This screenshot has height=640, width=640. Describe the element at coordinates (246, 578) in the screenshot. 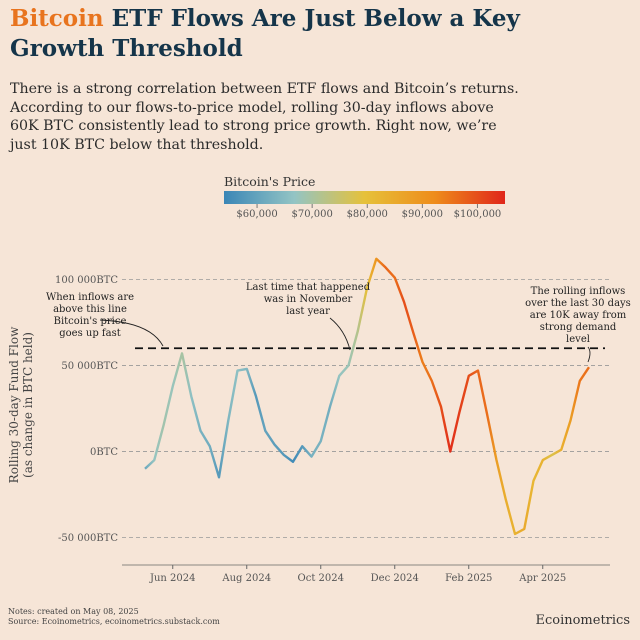

I see `x-tick-label: Aug 2024` at that location.